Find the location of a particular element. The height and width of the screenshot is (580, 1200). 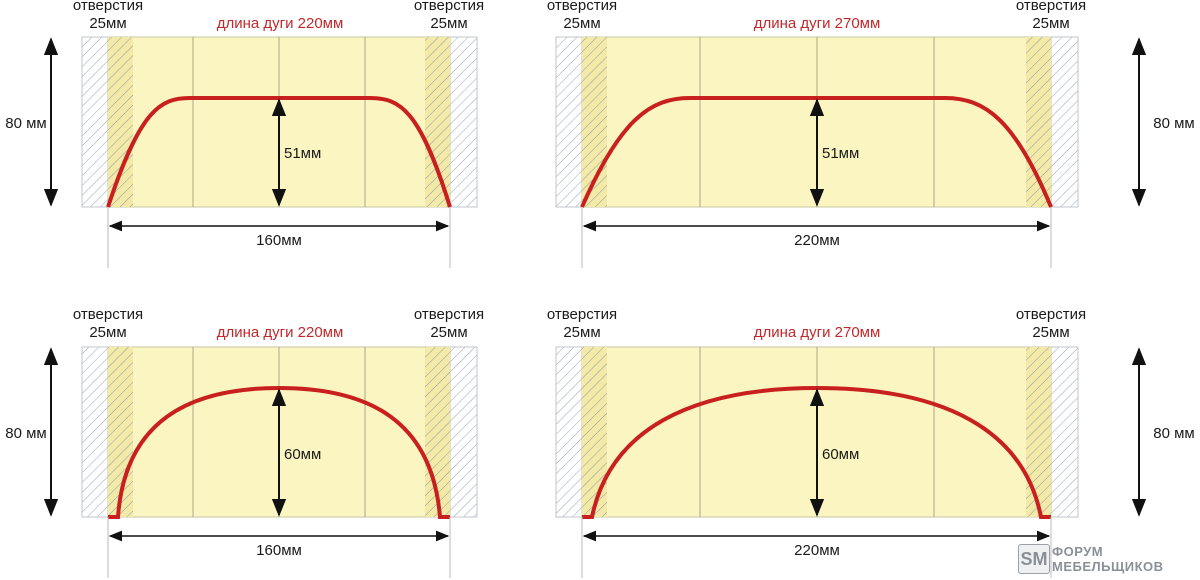

logo-mark: SM is located at coordinates (1034, 559).